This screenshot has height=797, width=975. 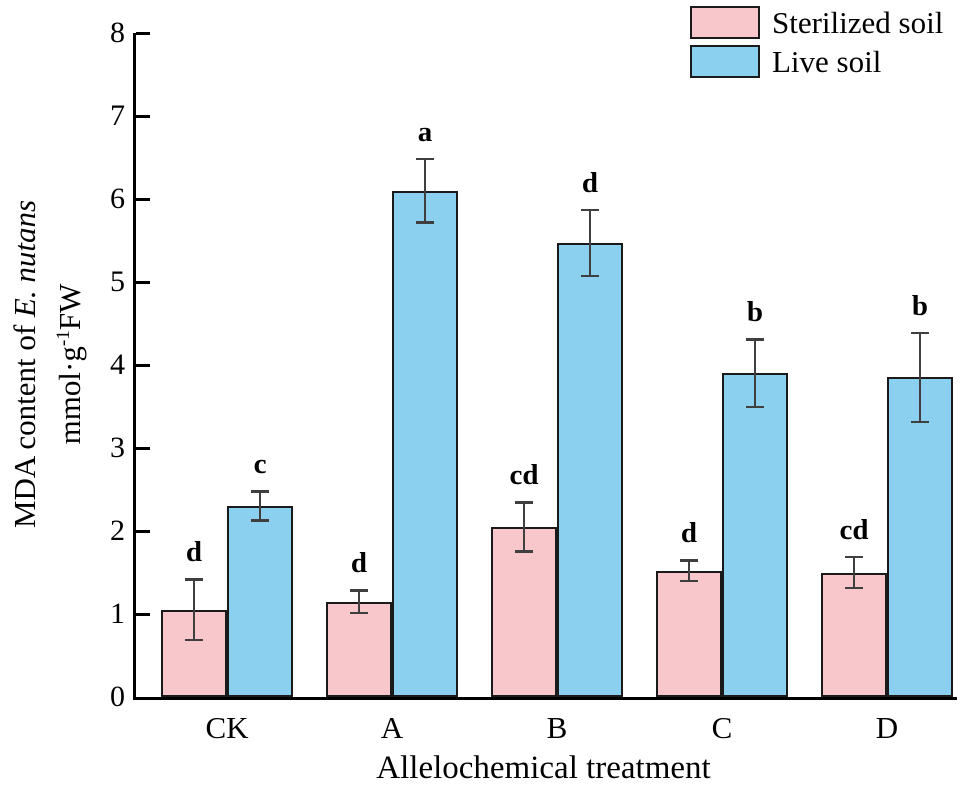 What do you see at coordinates (260, 506) in the screenshot?
I see `error-bar-live-soil-ck` at bounding box center [260, 506].